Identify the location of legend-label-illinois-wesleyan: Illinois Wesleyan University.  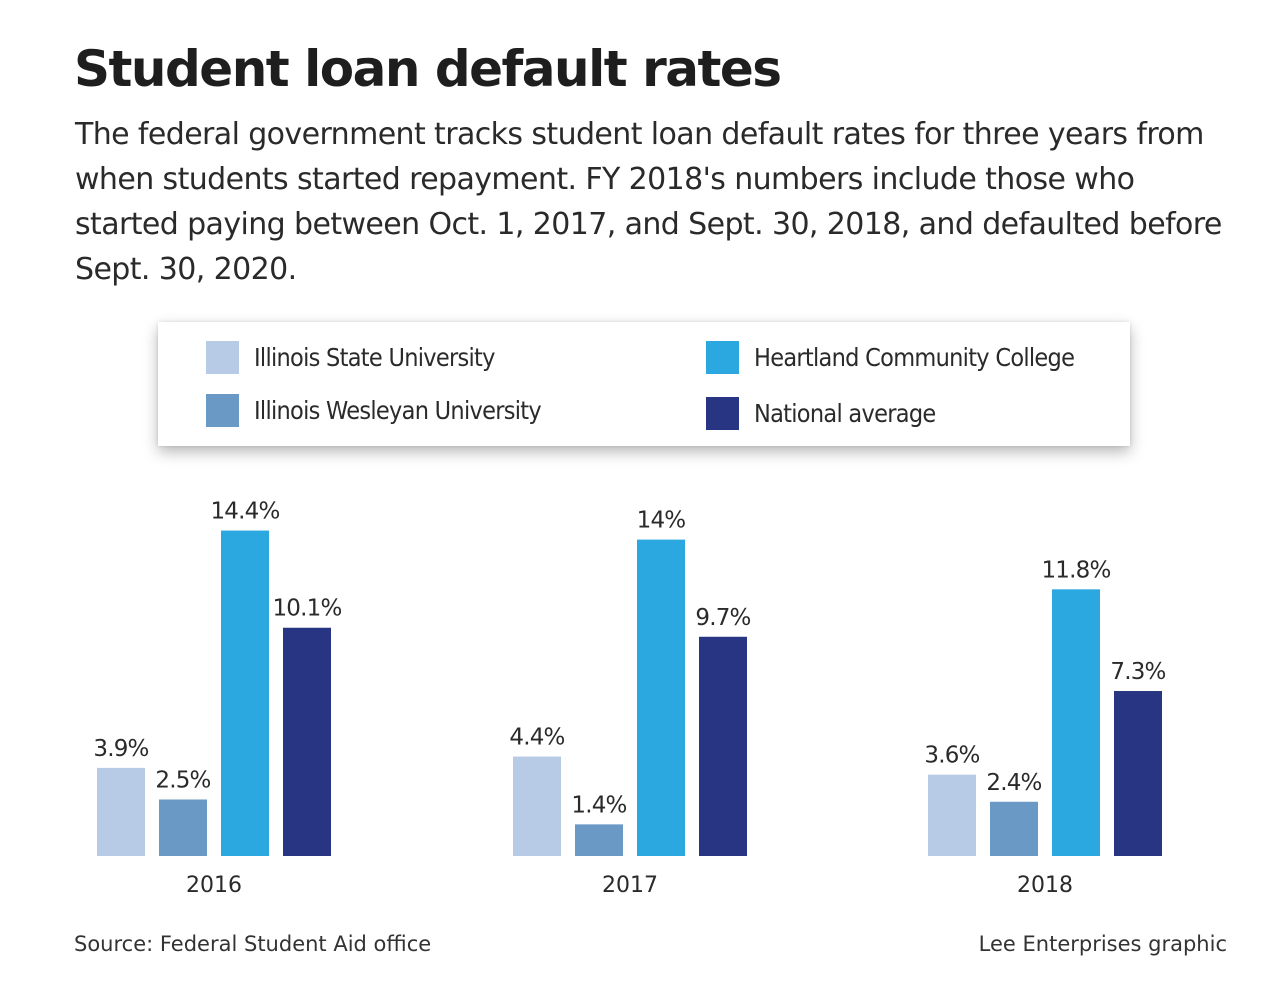
(398, 410).